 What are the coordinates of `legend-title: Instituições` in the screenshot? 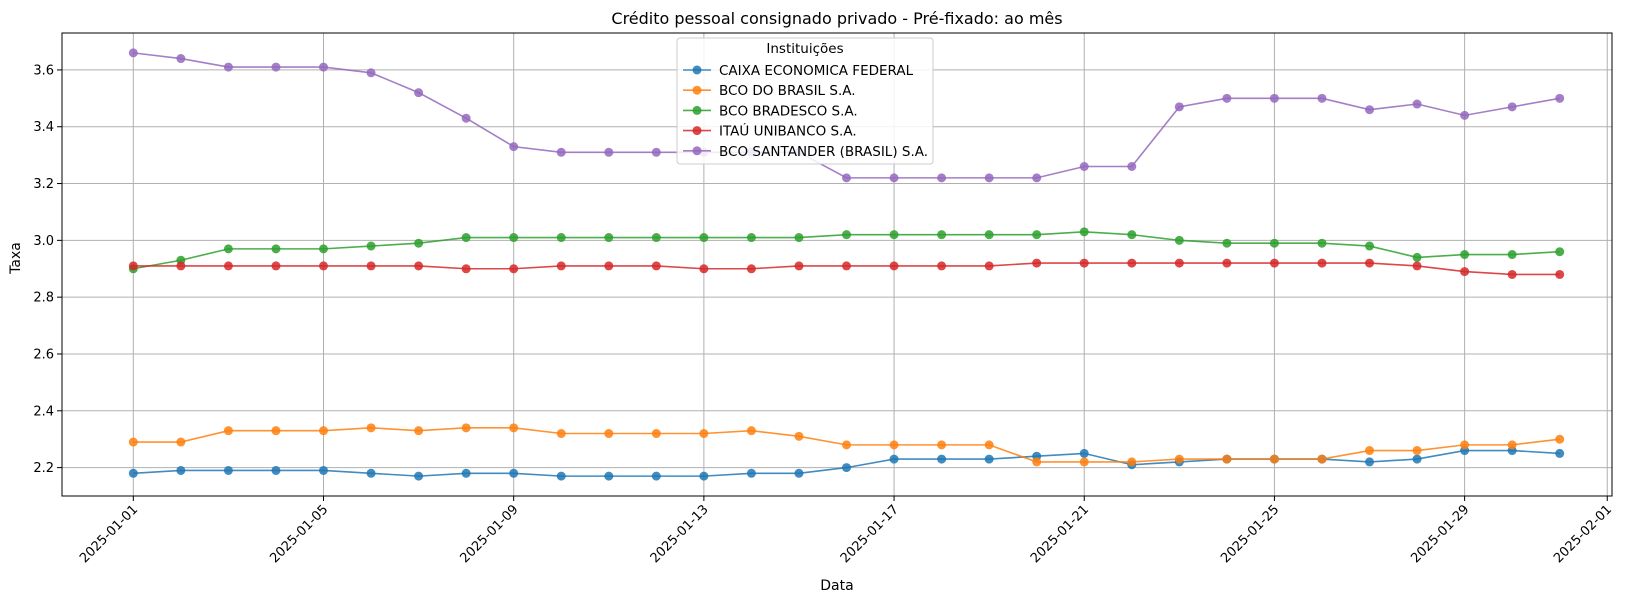 It's located at (804, 49).